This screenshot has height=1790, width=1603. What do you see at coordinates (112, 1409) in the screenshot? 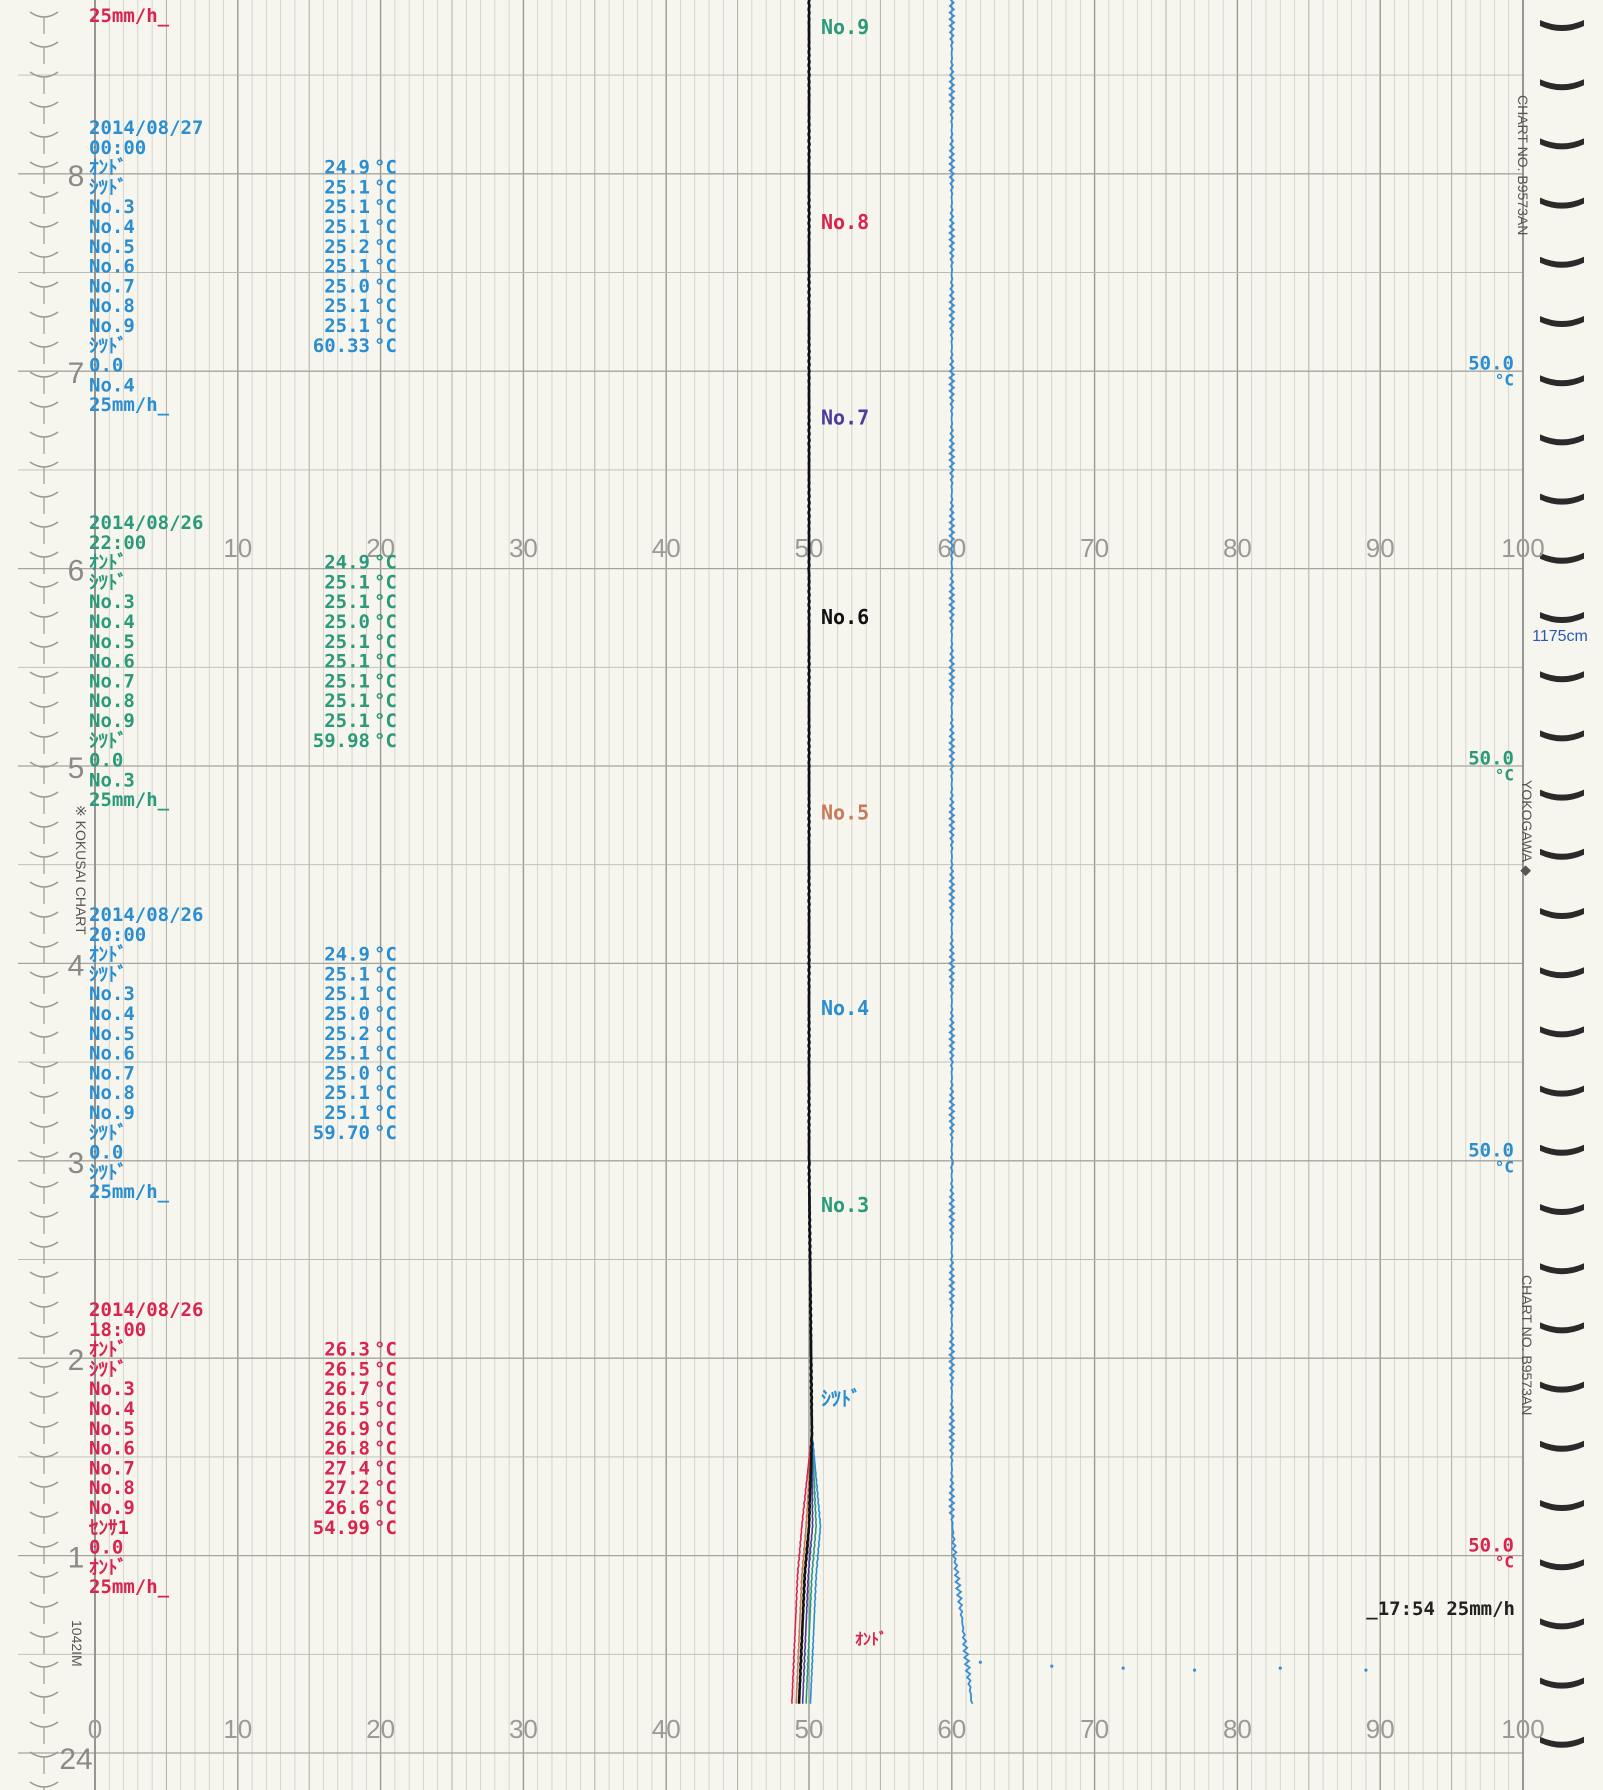
I see `block-row-label: No.4` at bounding box center [112, 1409].